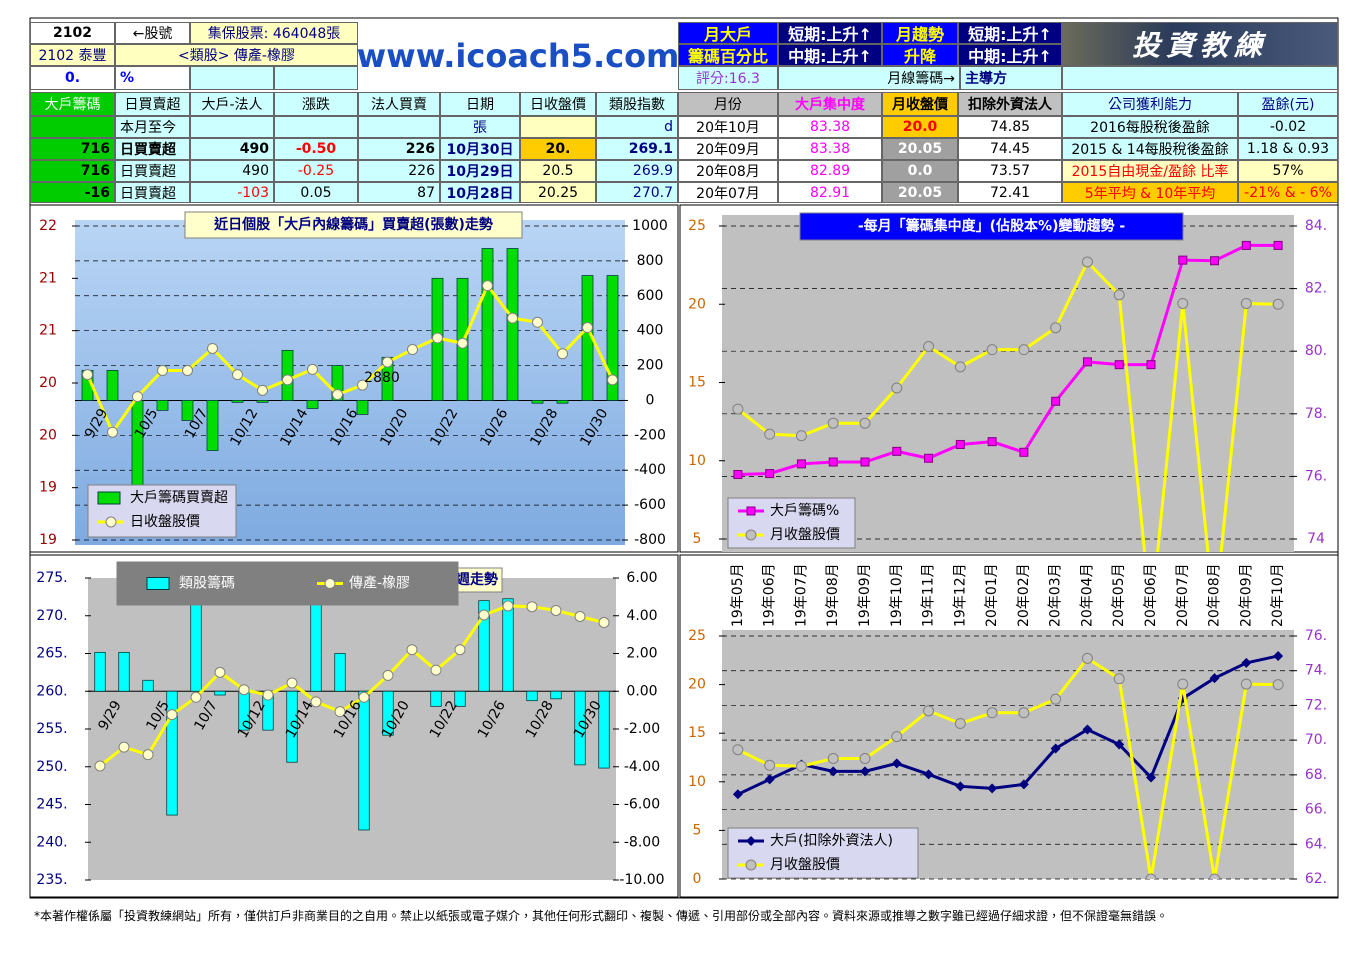 This screenshot has width=1366, height=967. Describe the element at coordinates (992, 595) in the screenshot. I see `x-tick-label: 20年01月` at that location.